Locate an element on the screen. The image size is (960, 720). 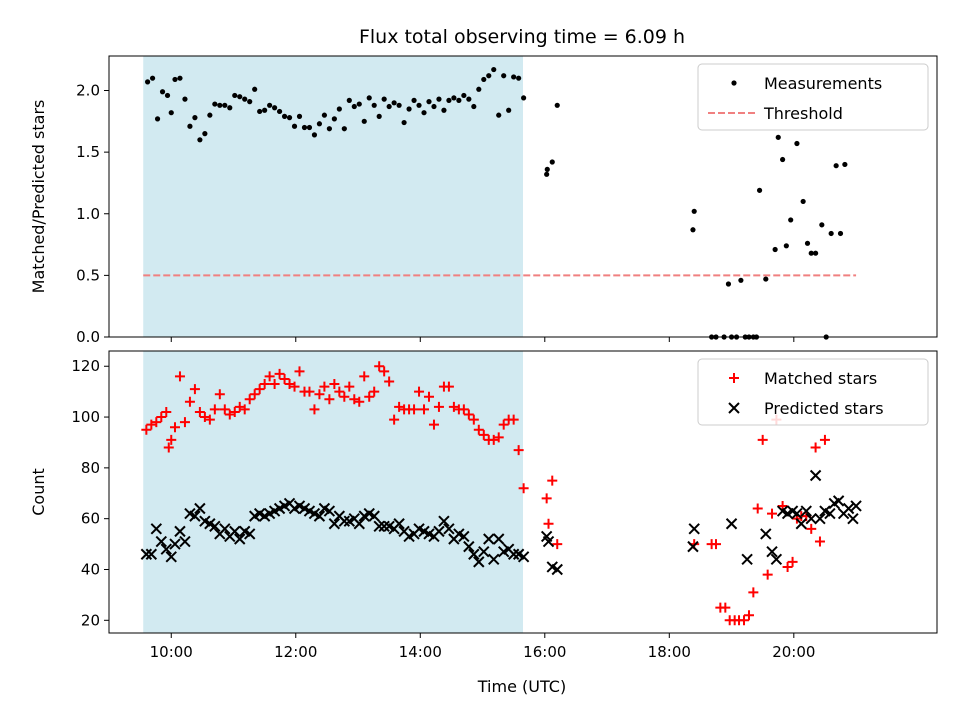
legend-label: Predicted stars is located at coordinates (824, 408).